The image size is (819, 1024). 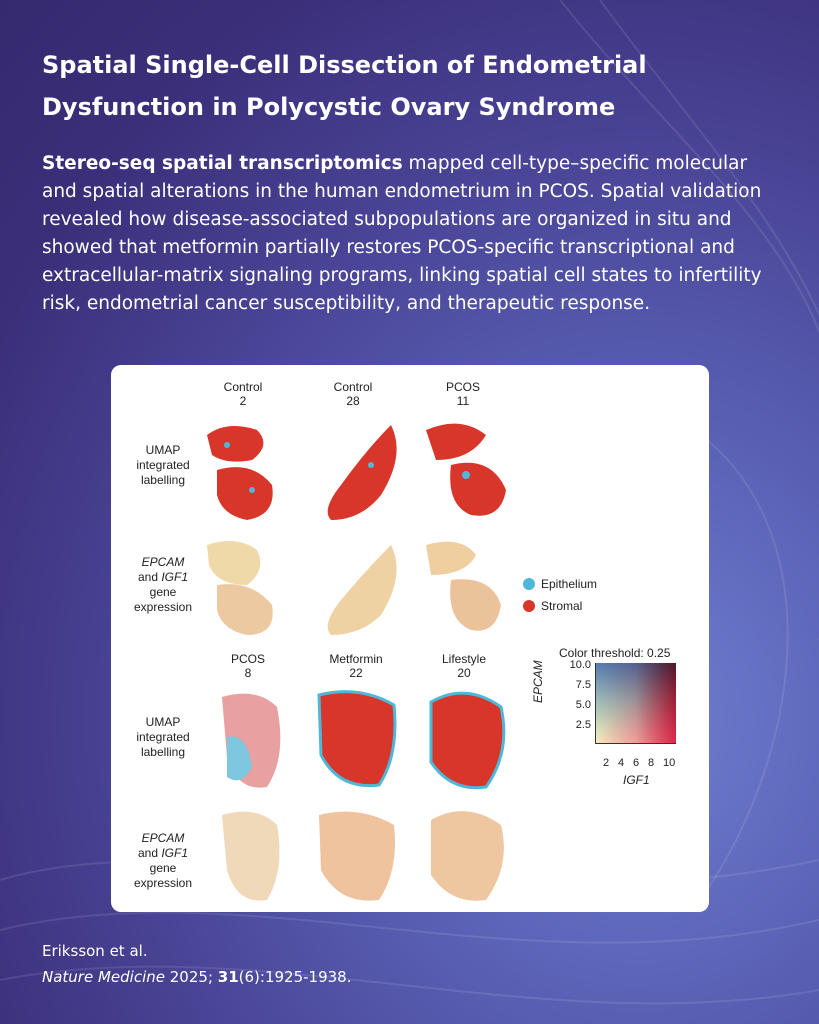 I want to click on colorbar-x-tick: 8, so click(x=651, y=763).